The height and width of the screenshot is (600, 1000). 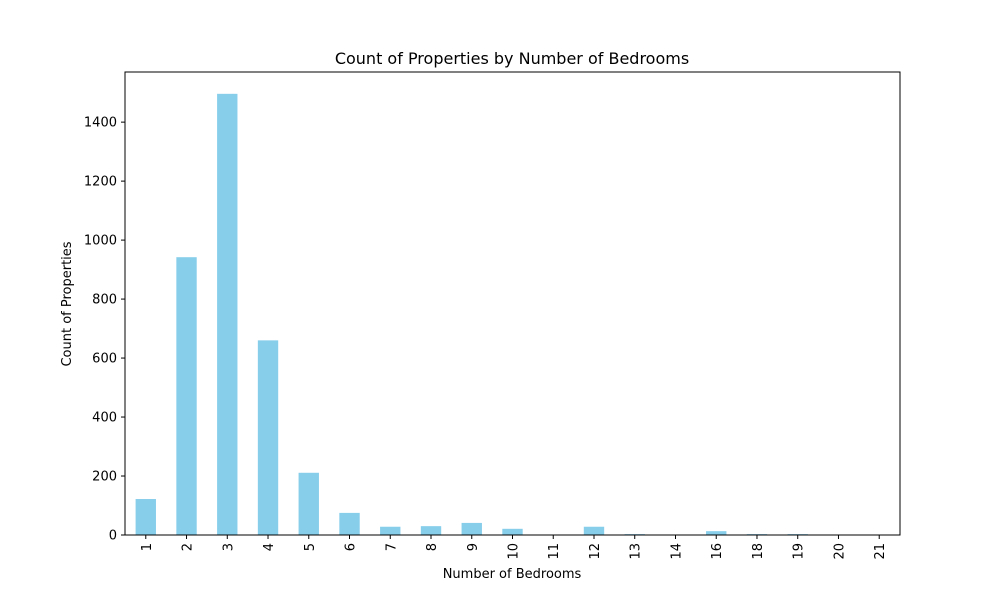 What do you see at coordinates (636, 551) in the screenshot?
I see `x-tick-label-13: 13` at bounding box center [636, 551].